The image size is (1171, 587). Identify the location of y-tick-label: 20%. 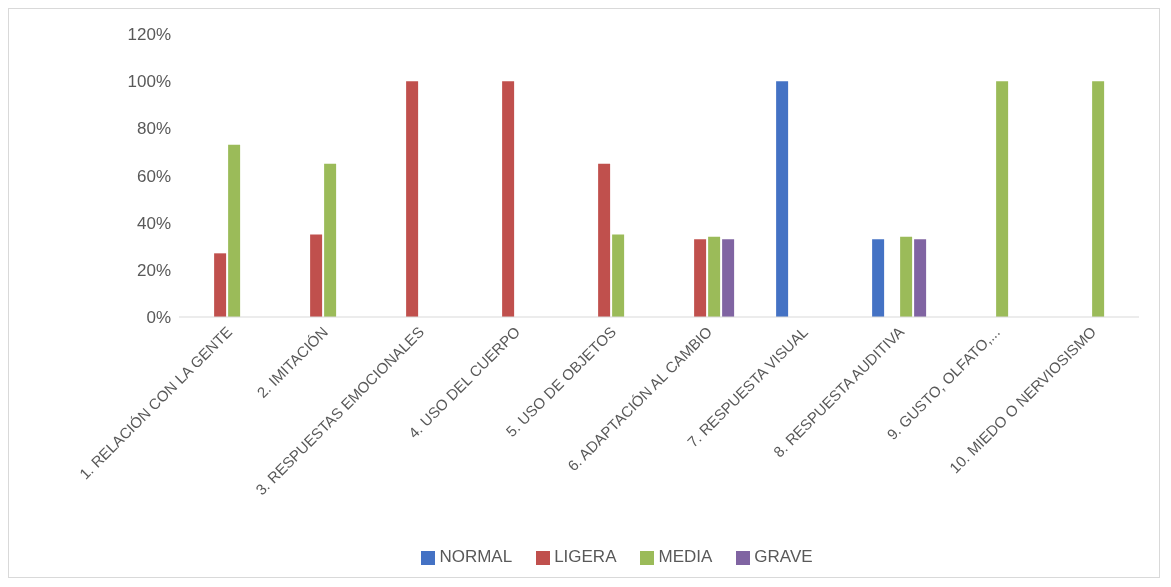
(153, 270).